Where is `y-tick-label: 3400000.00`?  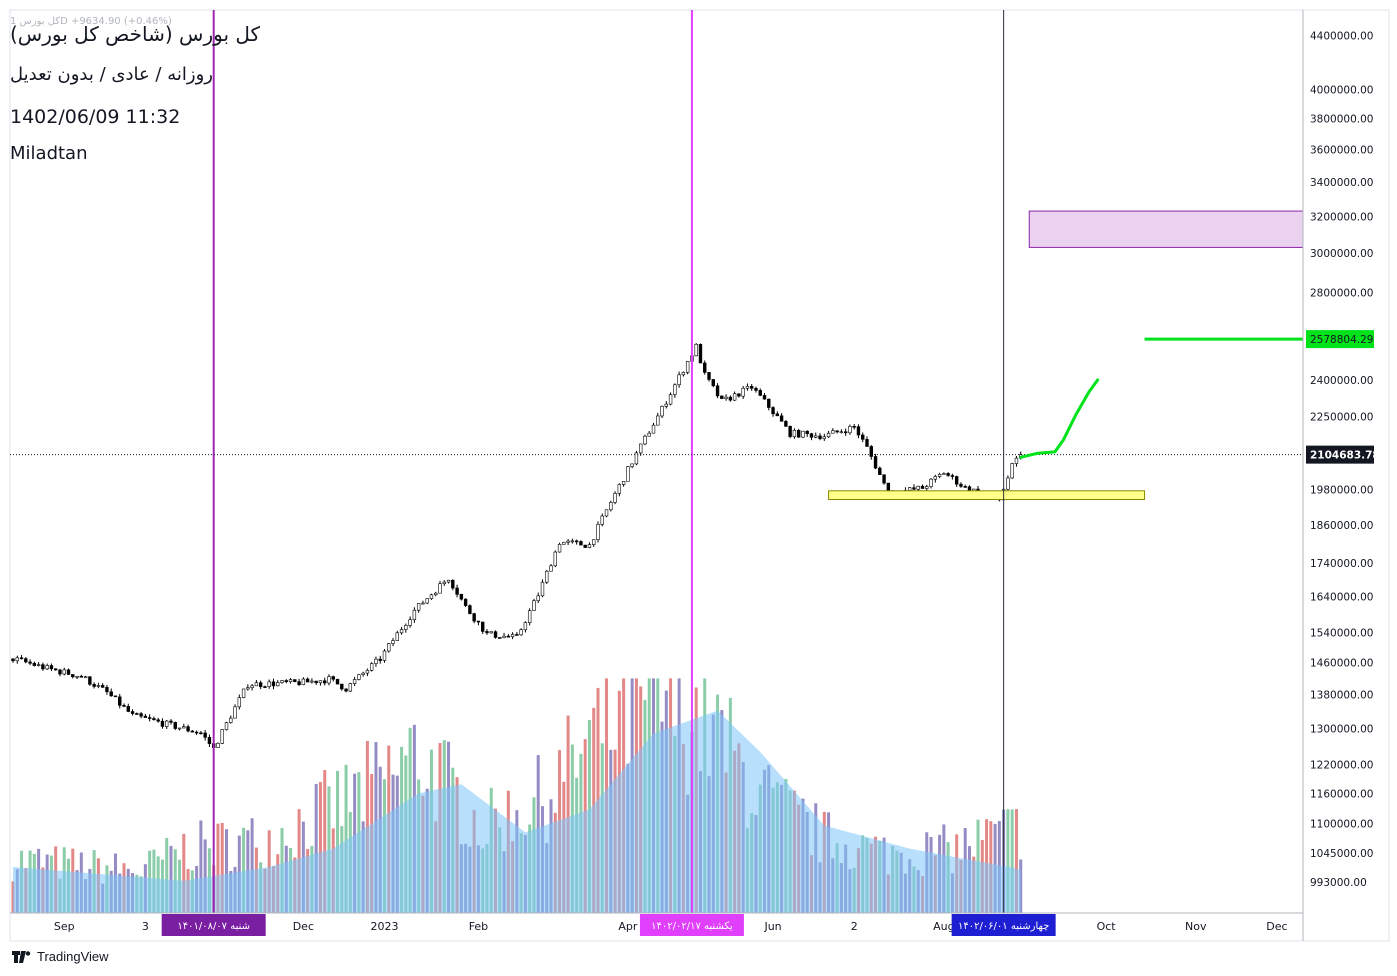 y-tick-label: 3400000.00 is located at coordinates (1341, 183).